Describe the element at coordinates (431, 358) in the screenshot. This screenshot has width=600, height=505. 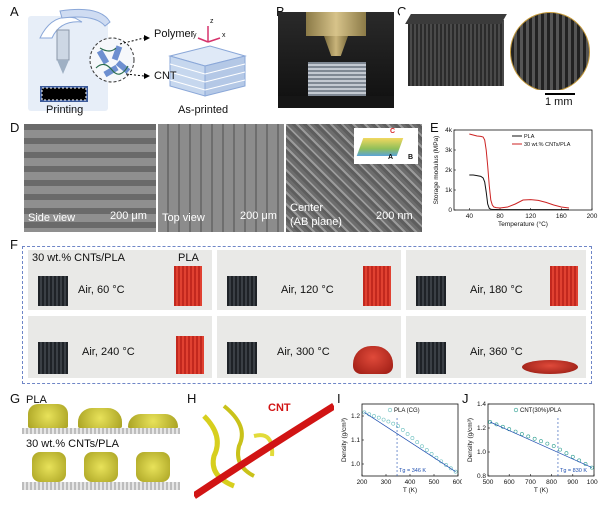
I see `cnt-block` at that location.